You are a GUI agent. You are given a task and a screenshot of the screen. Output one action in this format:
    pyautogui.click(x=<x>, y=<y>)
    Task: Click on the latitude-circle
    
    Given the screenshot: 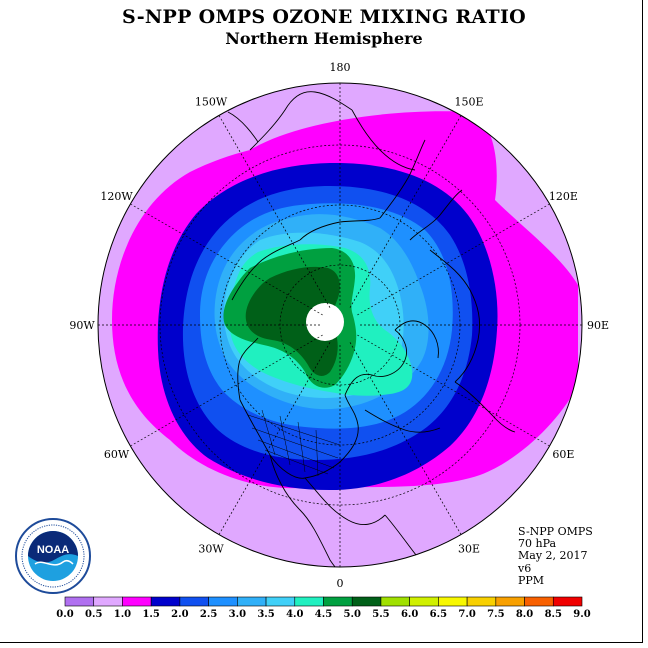 What is the action you would take?
    pyautogui.click(x=340, y=325)
    